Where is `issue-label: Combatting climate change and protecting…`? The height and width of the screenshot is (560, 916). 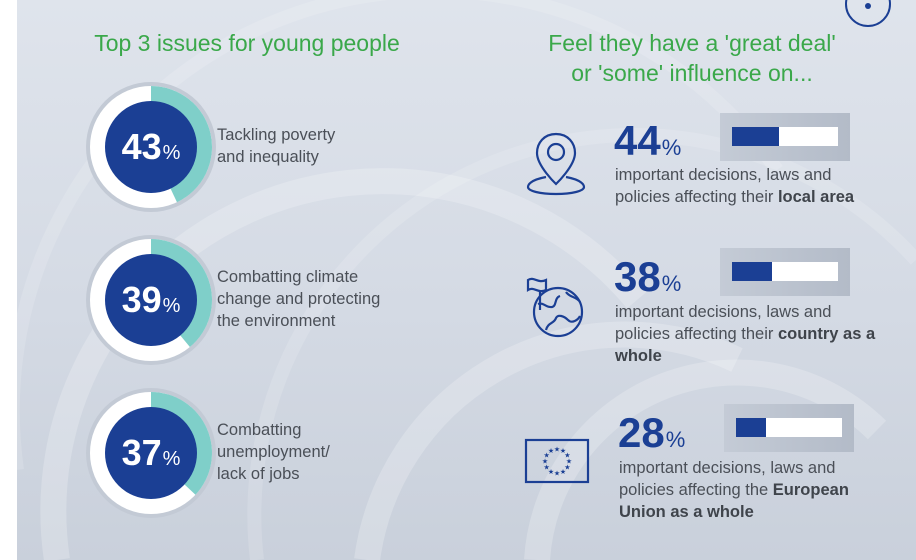
issue-label: Combatting climate change and protecting… is located at coordinates (299, 299).